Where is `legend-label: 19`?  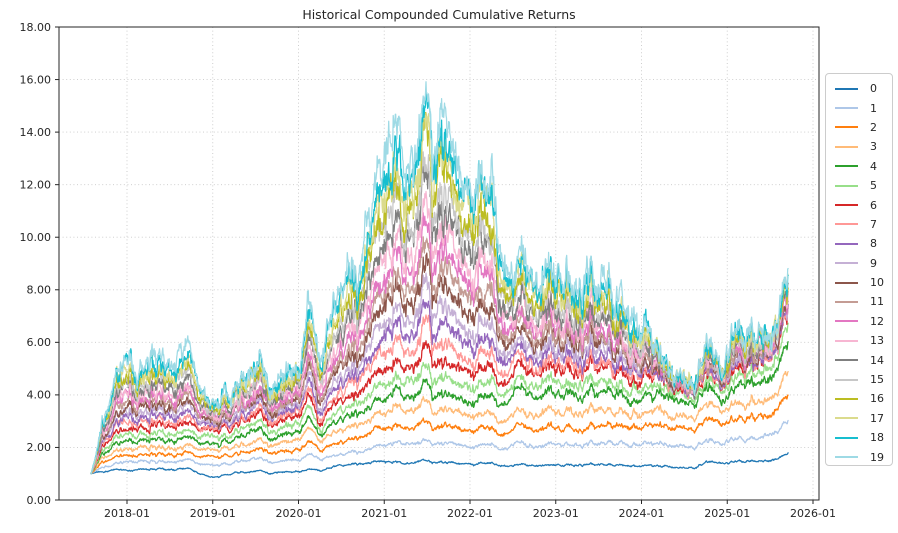 legend-label: 19 is located at coordinates (877, 457).